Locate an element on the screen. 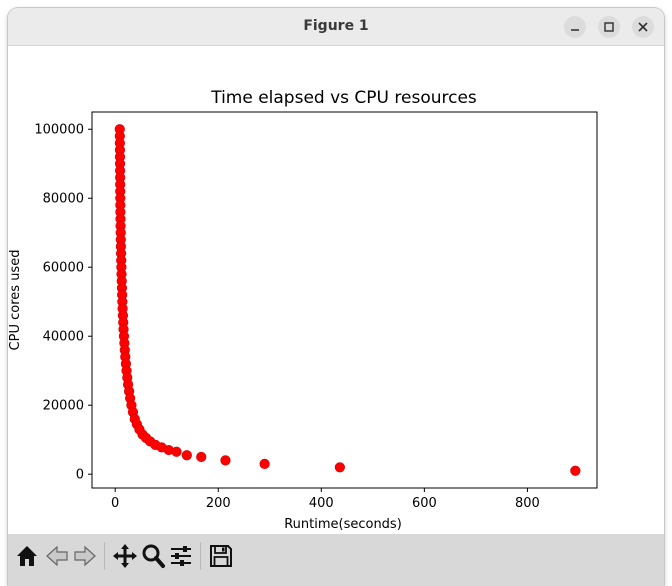 This screenshot has height=586, width=672. y-tick-label: 60000 is located at coordinates (63, 268).